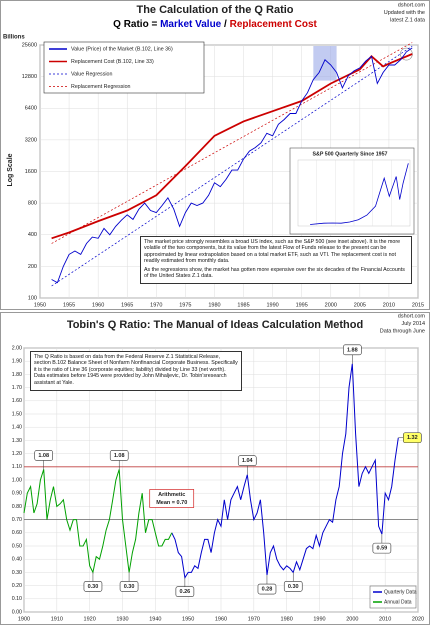  What do you see at coordinates (404, 13) in the screenshot?
I see `source-text: Updated with the` at bounding box center [404, 13].